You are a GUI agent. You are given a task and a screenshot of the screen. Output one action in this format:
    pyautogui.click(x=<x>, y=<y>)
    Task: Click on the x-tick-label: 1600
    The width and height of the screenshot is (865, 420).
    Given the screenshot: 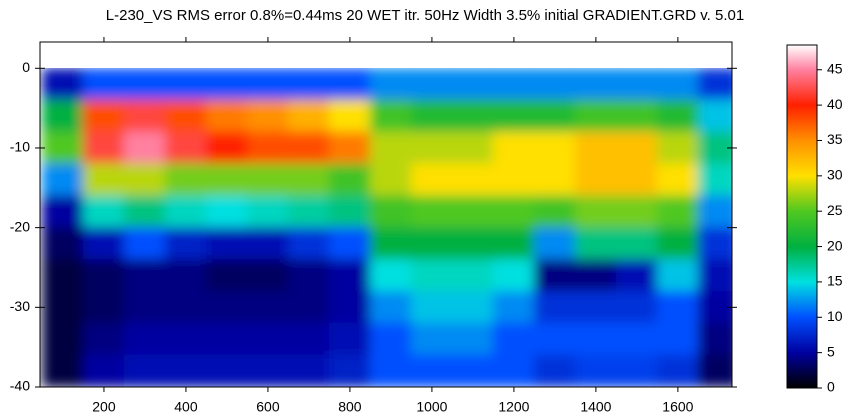 What is the action you would take?
    pyautogui.click(x=677, y=407)
    